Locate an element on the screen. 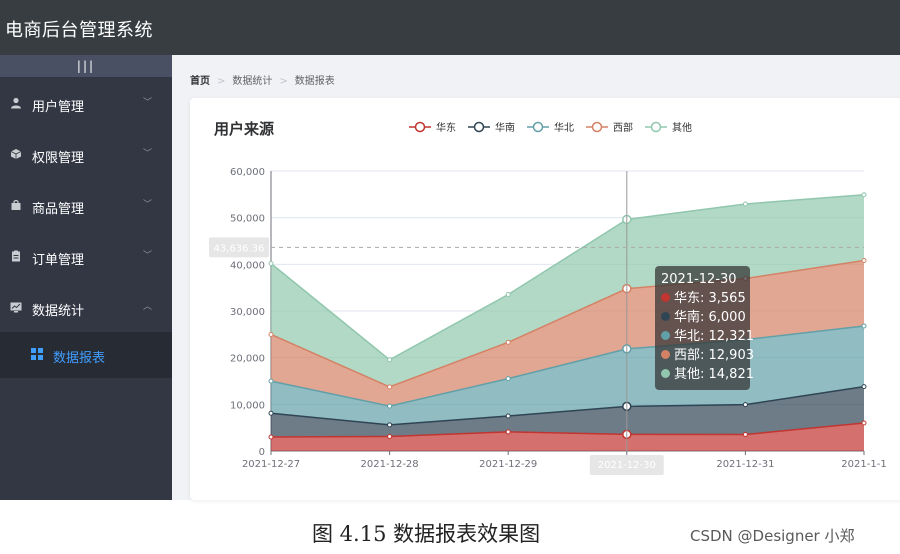 The height and width of the screenshot is (554, 900). sidebar-item-product-management: 商品管理 ﹀ is located at coordinates (86, 206).